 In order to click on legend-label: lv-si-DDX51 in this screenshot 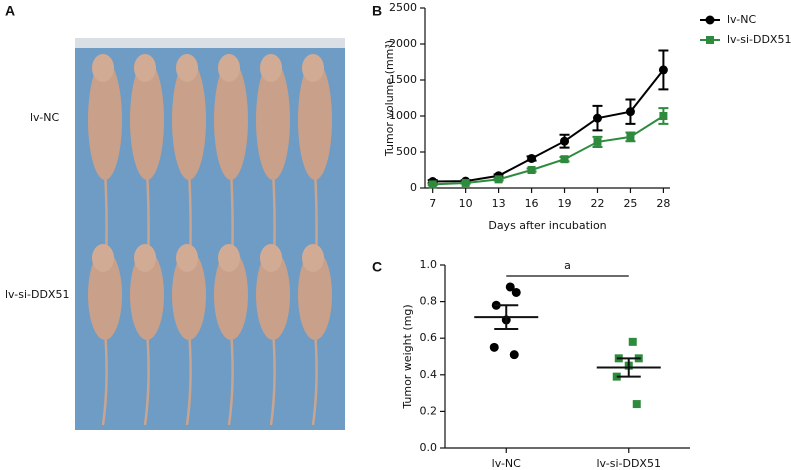, I will do `click(759, 39)`.